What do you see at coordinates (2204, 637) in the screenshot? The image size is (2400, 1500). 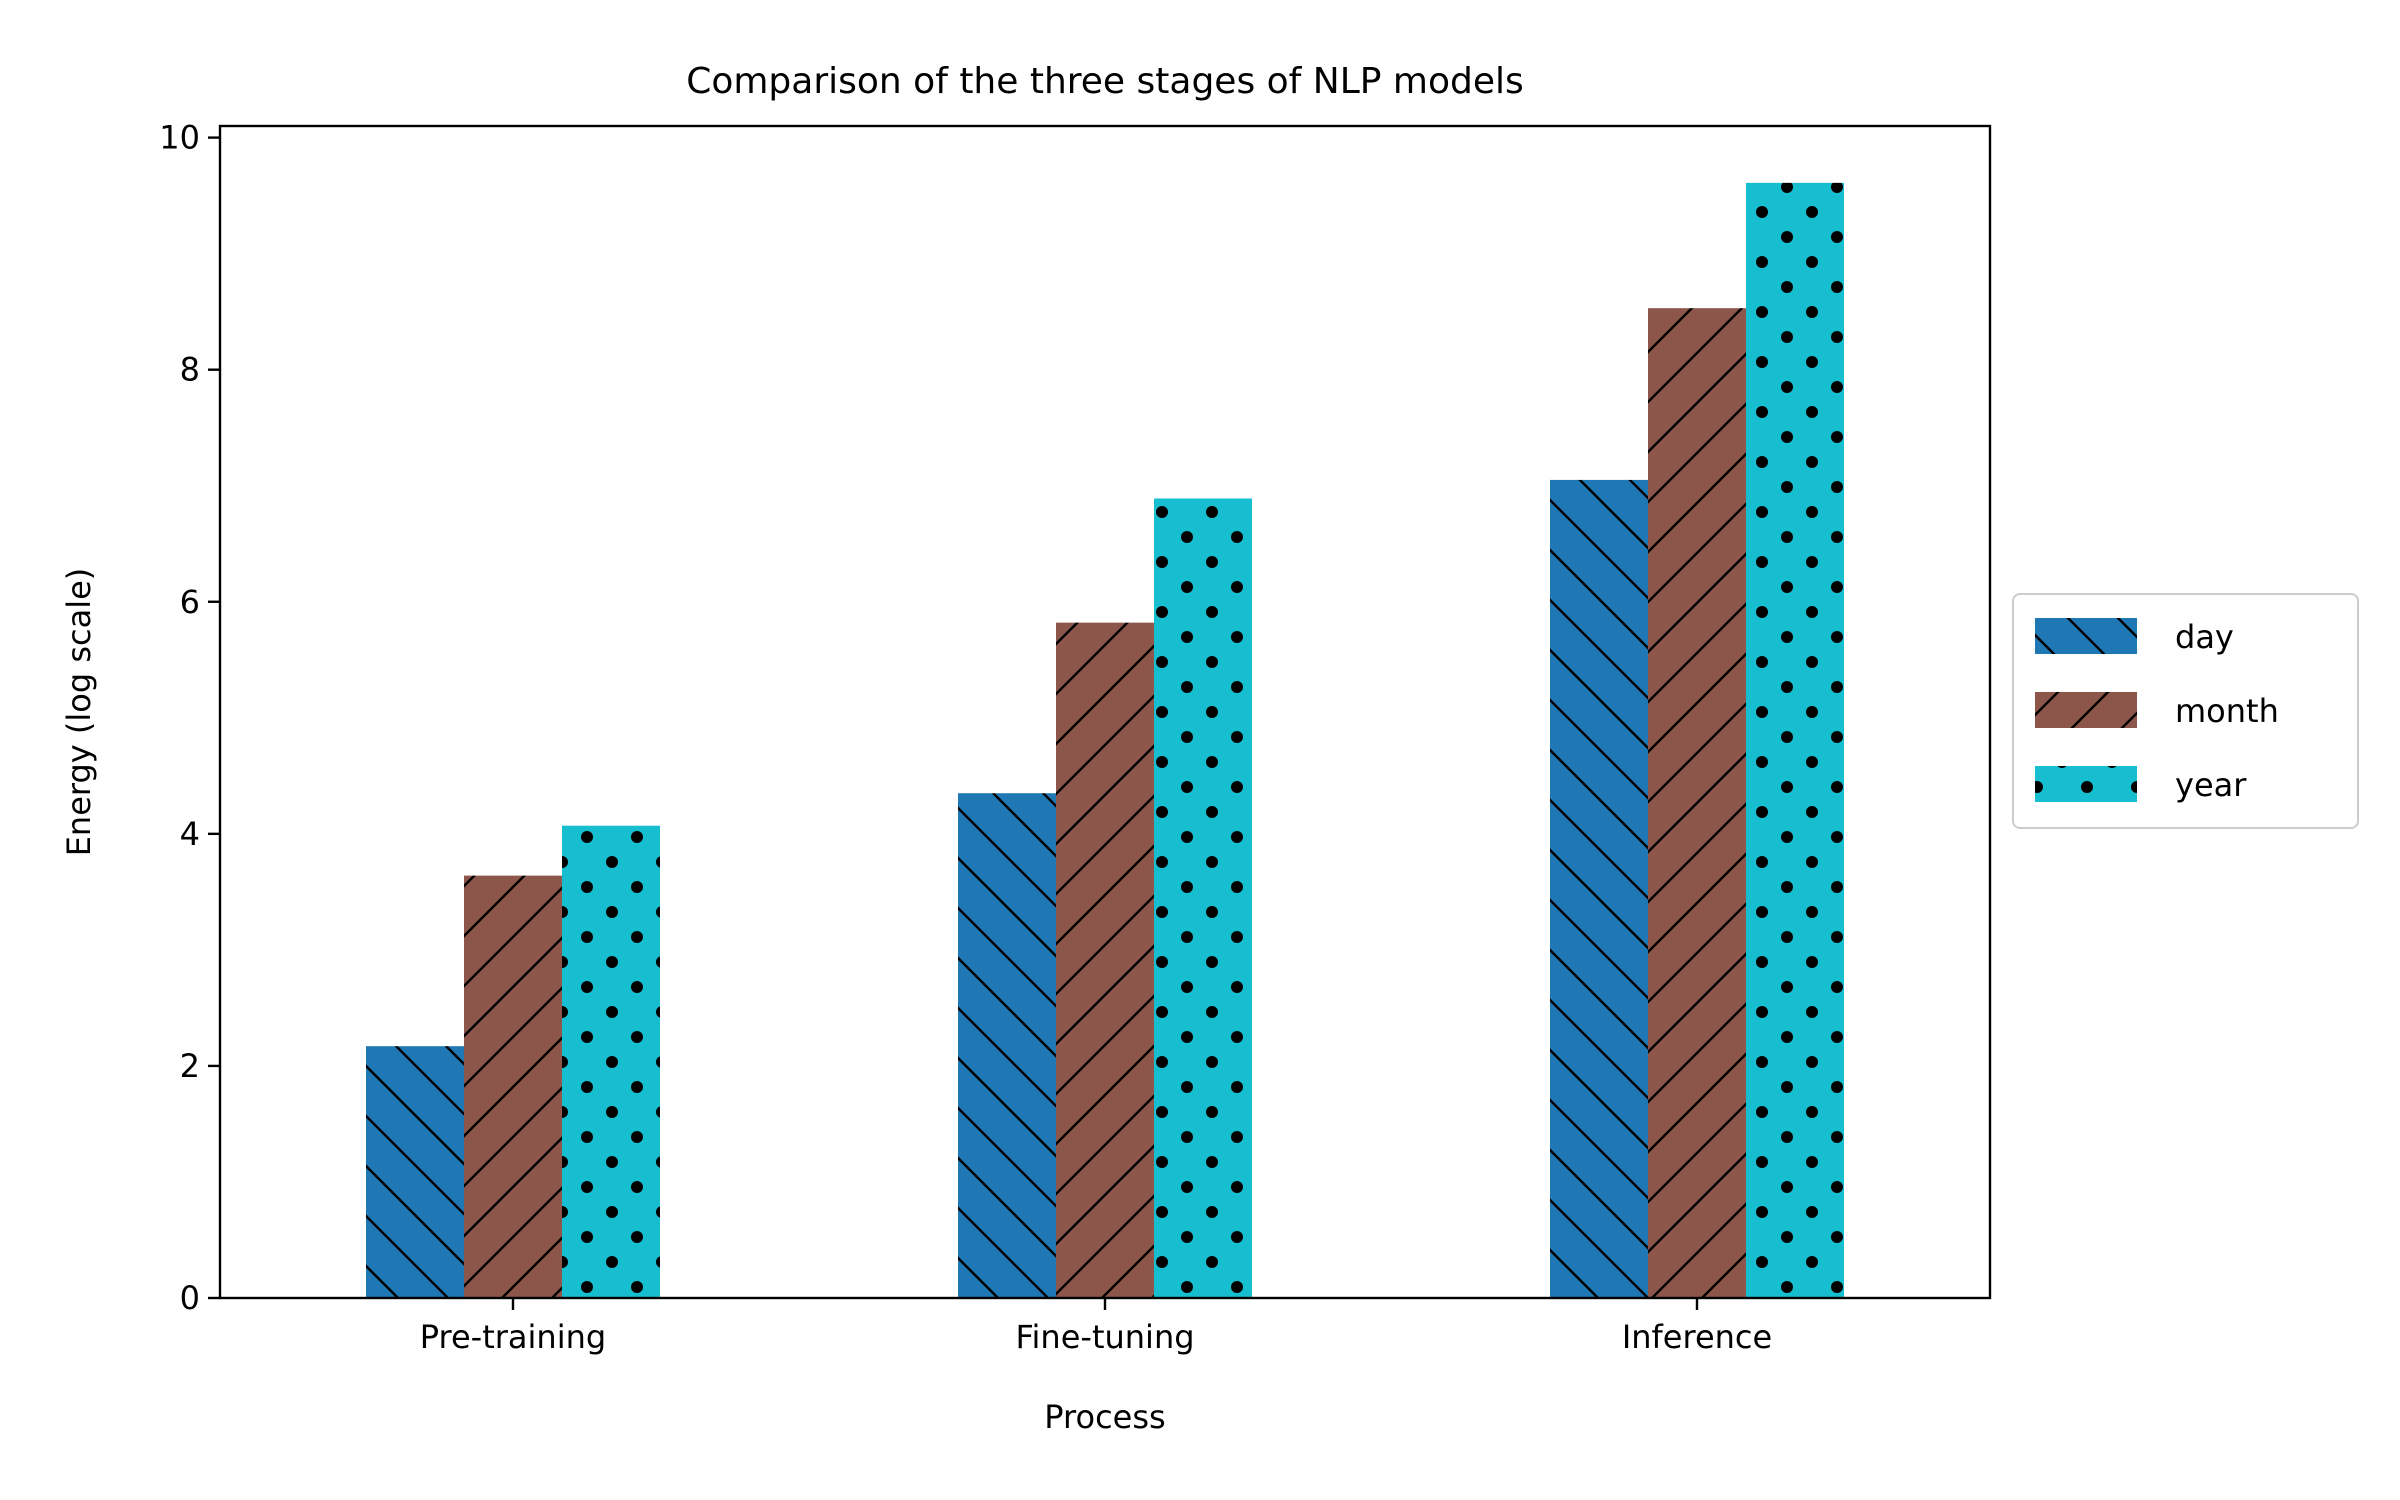 I see `legend-label-day: day` at bounding box center [2204, 637].